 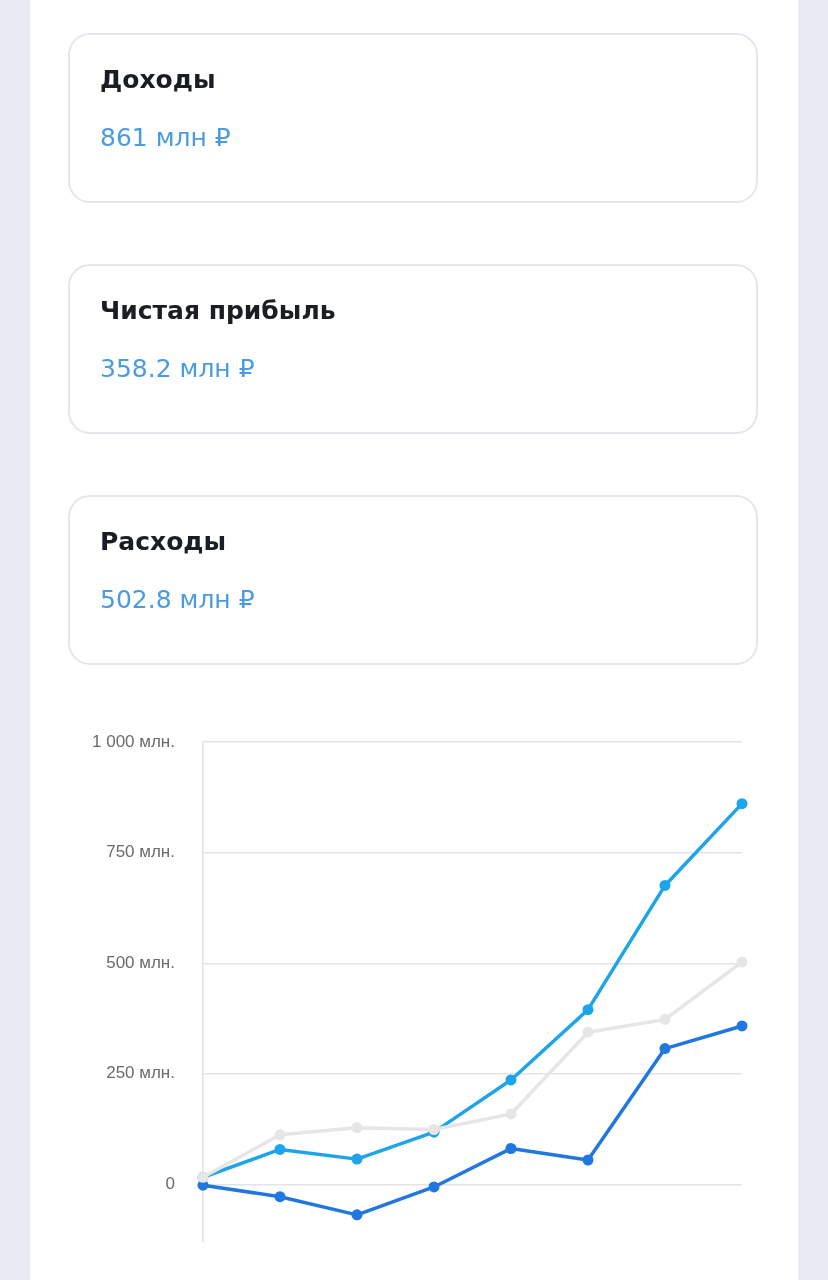 I want to click on y-tick-label: 0, so click(x=170, y=1184).